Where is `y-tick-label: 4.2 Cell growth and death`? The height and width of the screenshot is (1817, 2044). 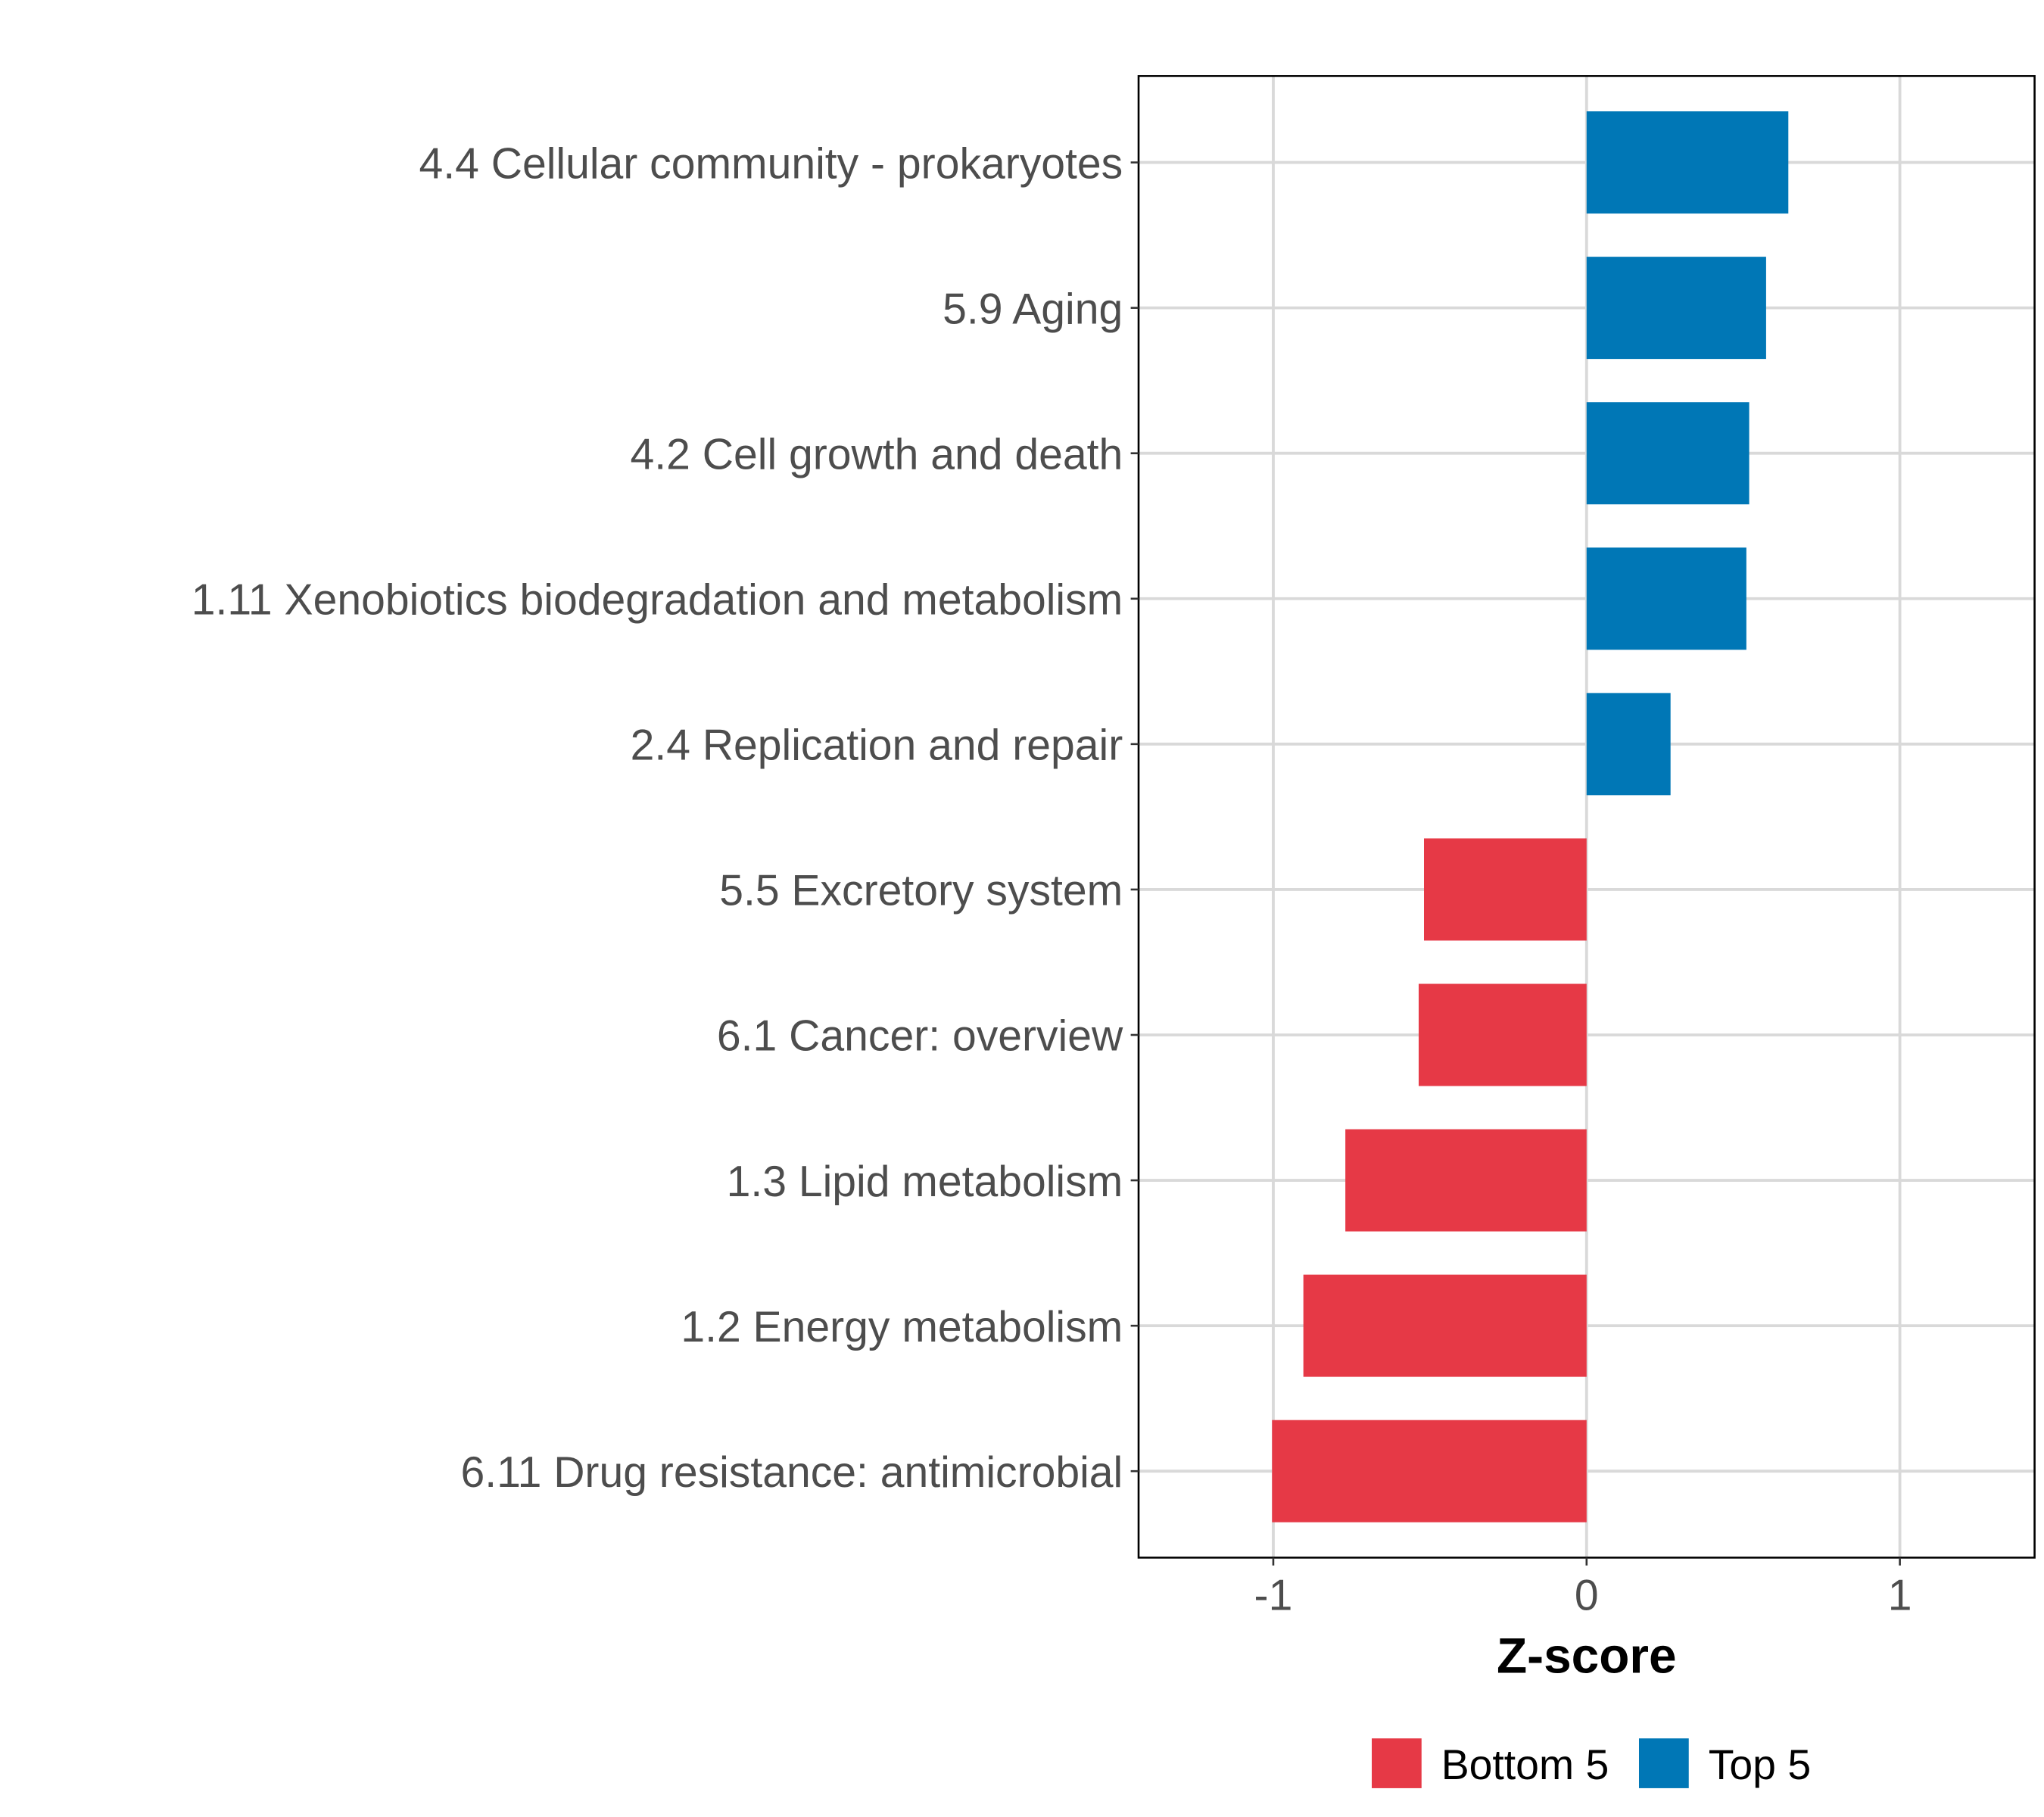
y-tick-label: 4.2 Cell growth and death is located at coordinates (877, 454).